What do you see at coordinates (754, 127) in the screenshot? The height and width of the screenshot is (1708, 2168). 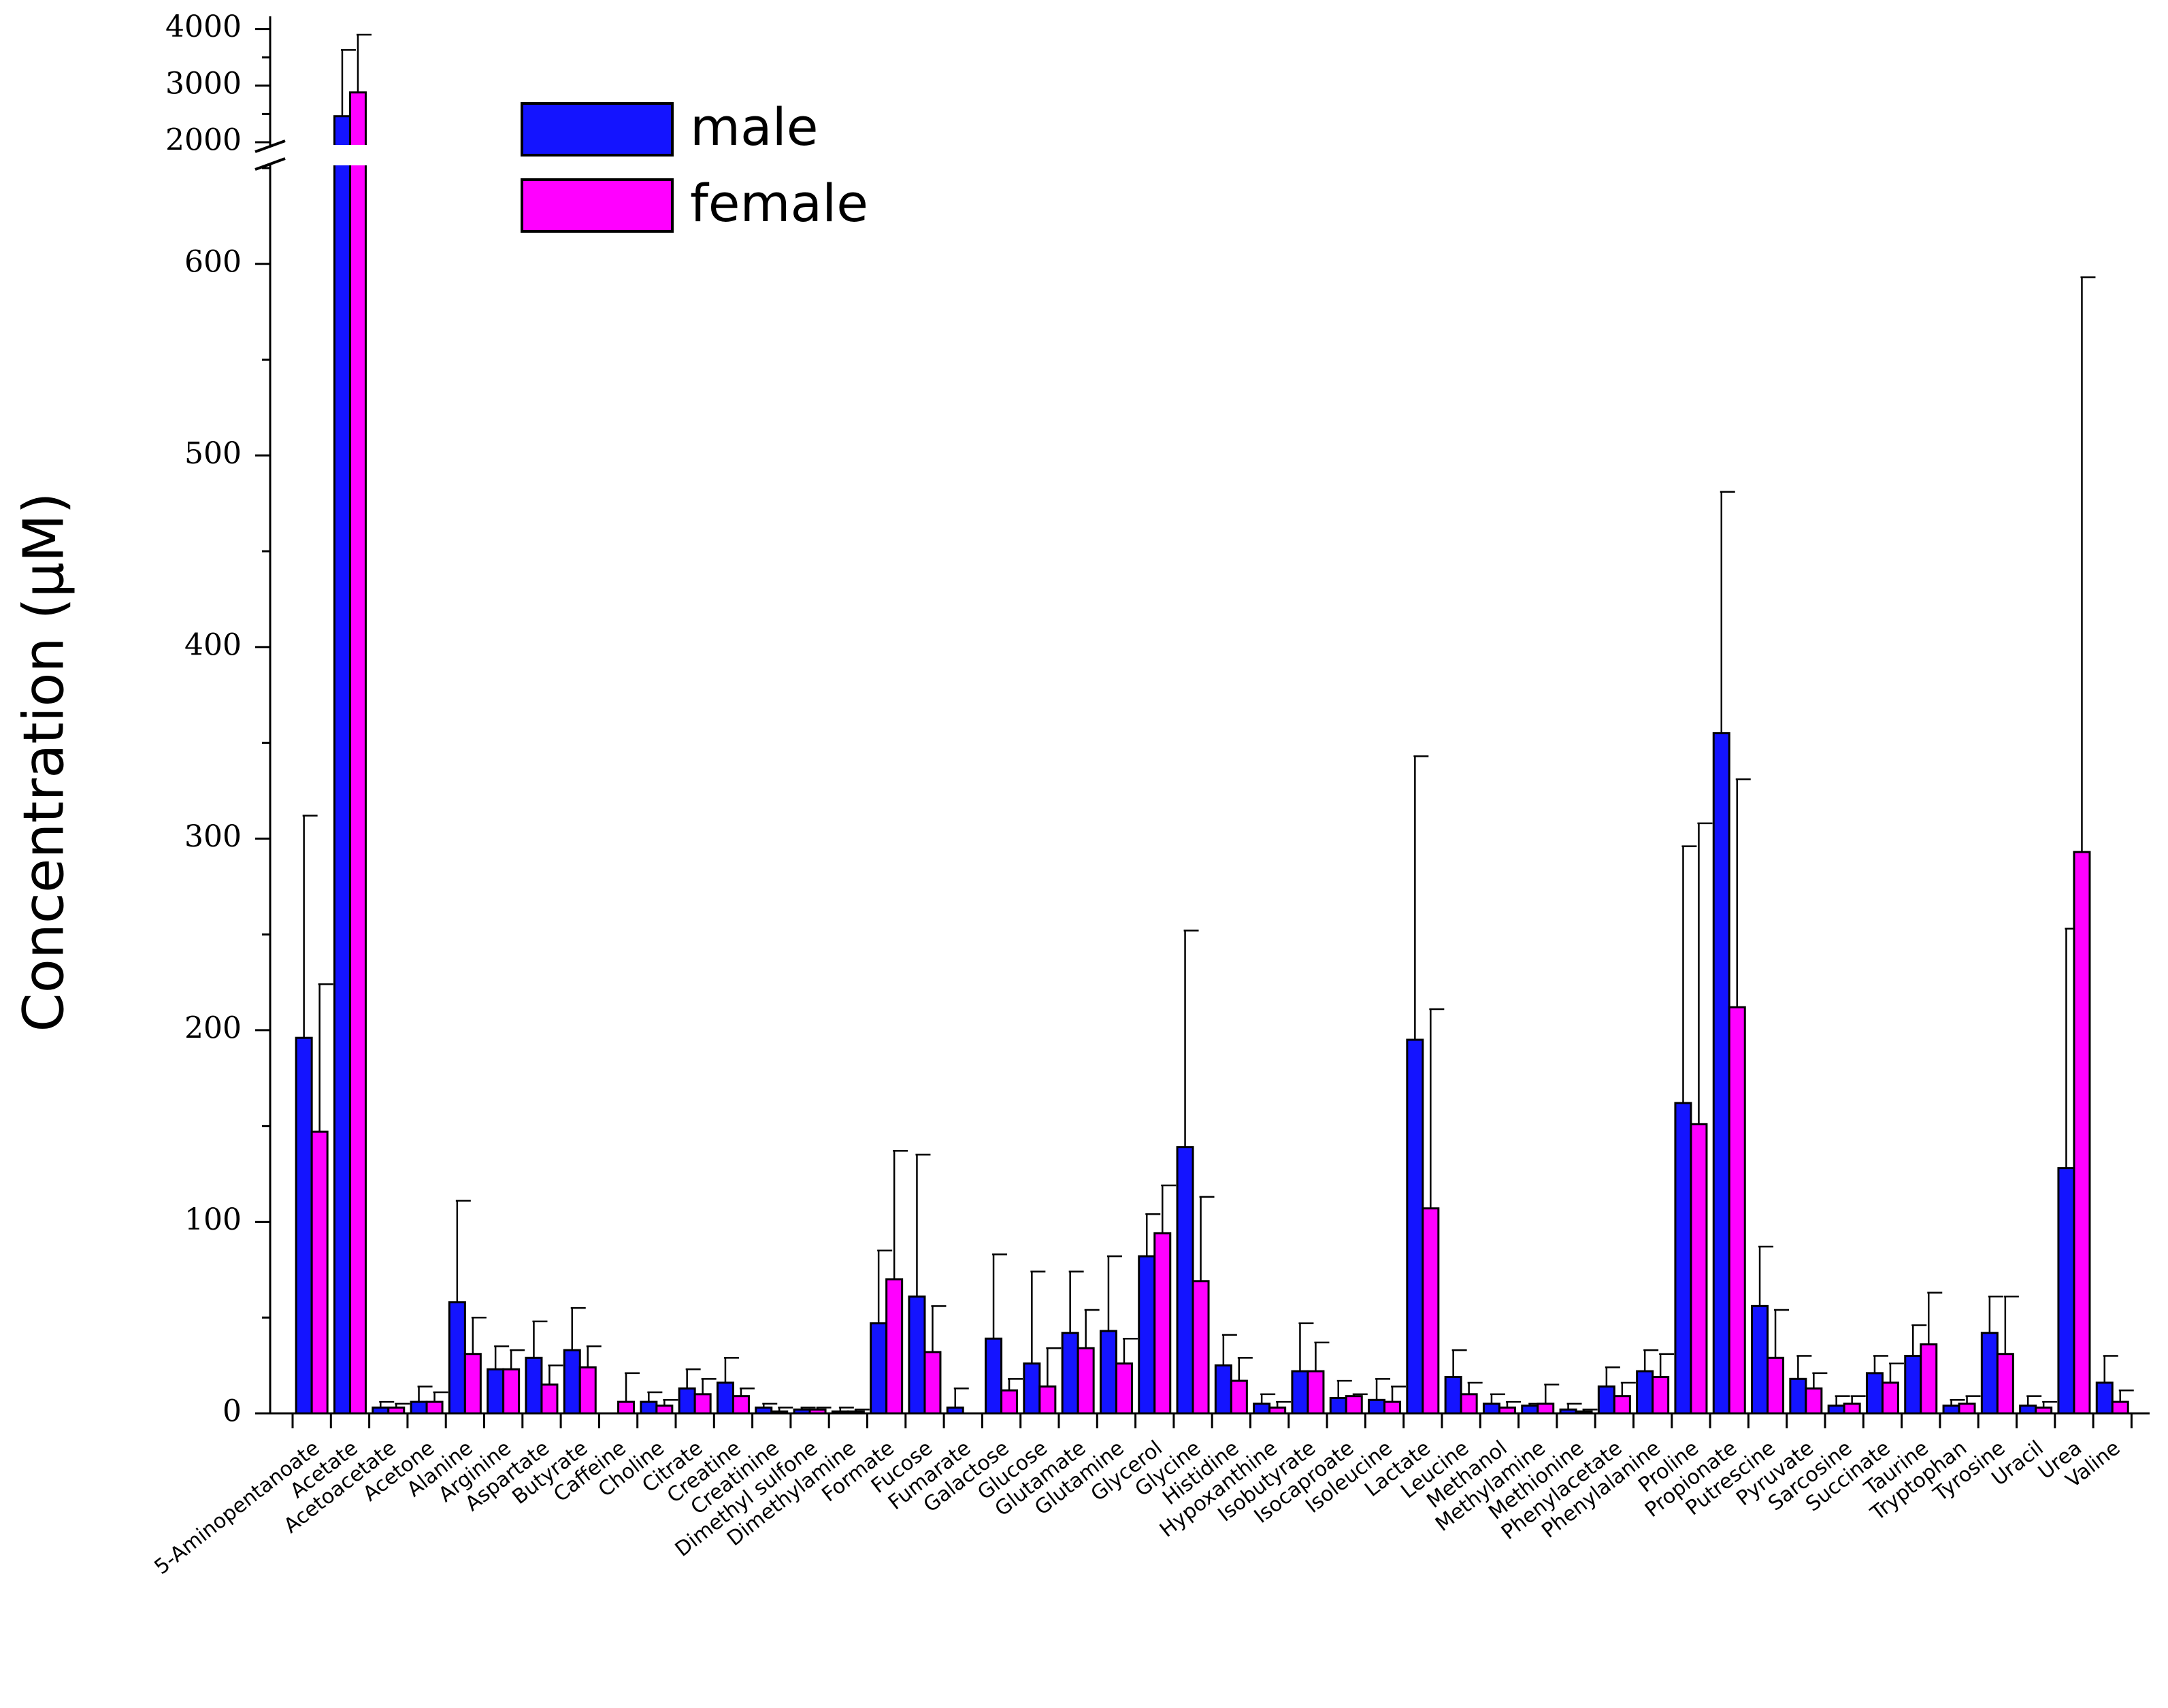 I see `legend-label: male` at bounding box center [754, 127].